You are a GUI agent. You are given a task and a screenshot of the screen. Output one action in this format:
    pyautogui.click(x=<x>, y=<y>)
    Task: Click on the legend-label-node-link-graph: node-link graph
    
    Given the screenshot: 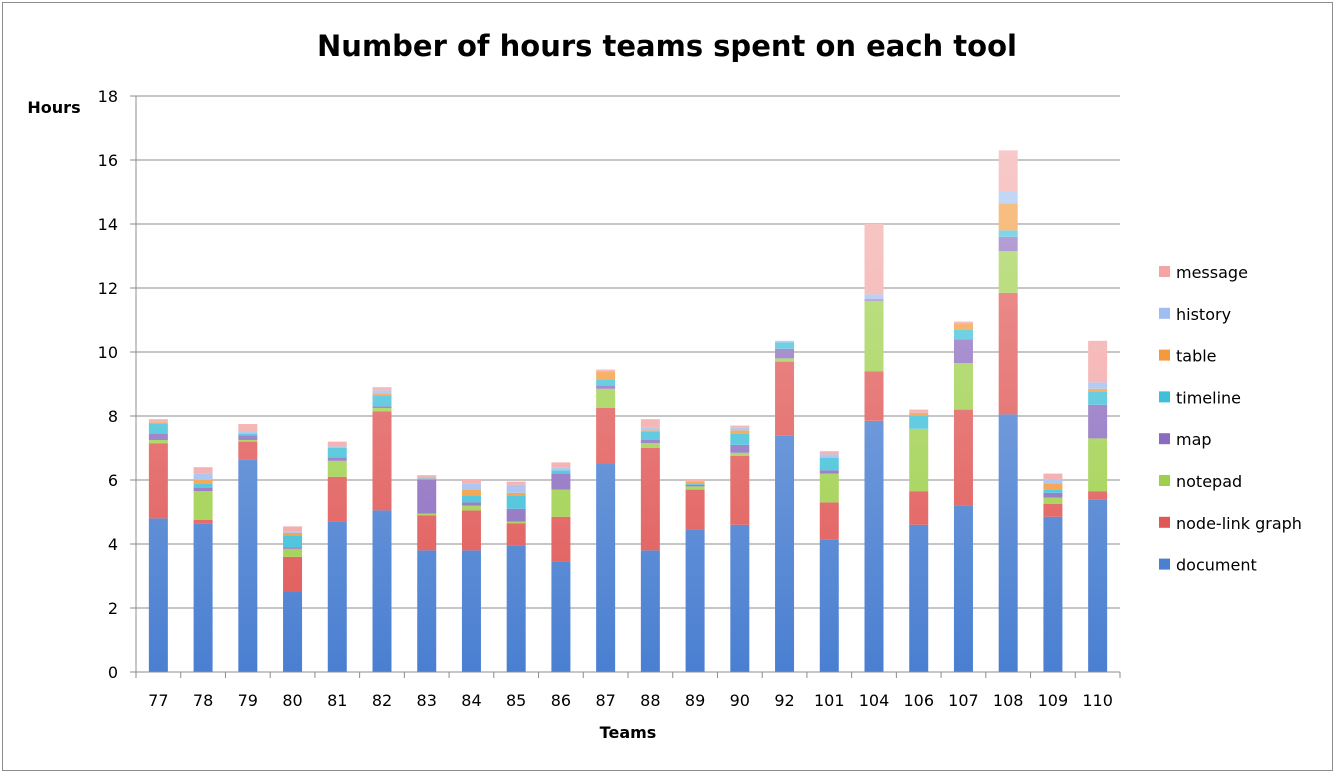 What is the action you would take?
    pyautogui.click(x=1239, y=523)
    